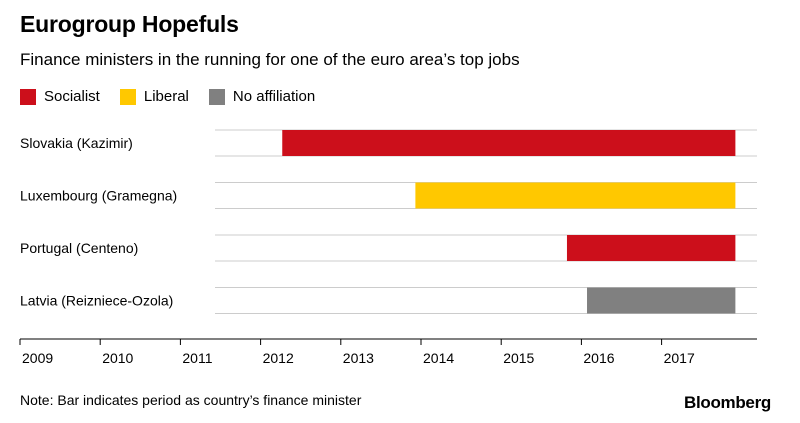 Image resolution: width=800 pixels, height=423 pixels. I want to click on bloomberg-logo: Bloomberg, so click(727, 402).